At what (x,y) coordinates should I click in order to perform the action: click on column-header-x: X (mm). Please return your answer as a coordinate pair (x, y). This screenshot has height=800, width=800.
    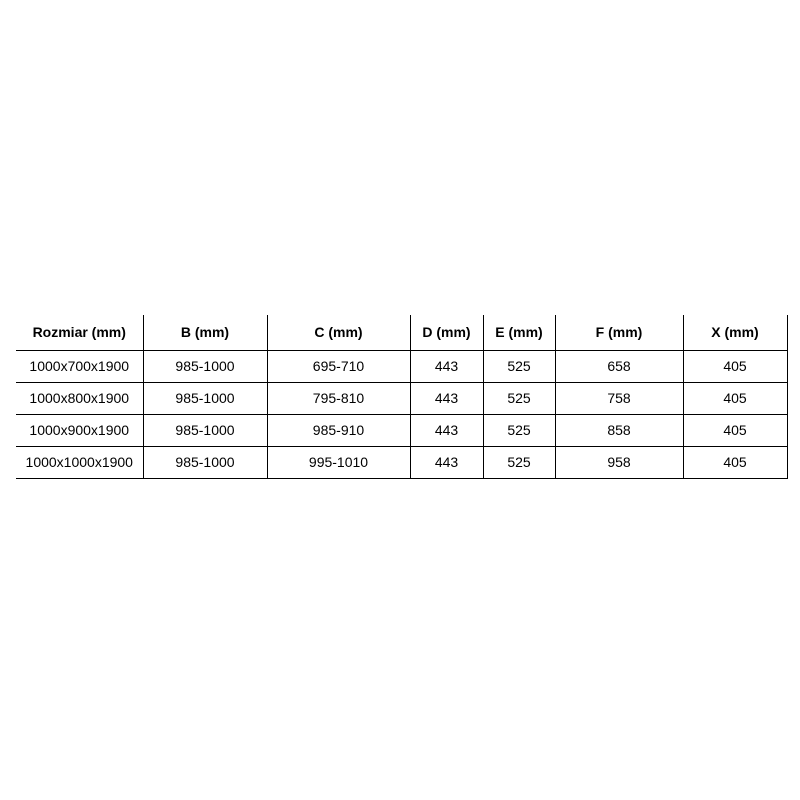
    Looking at the image, I should click on (735, 333).